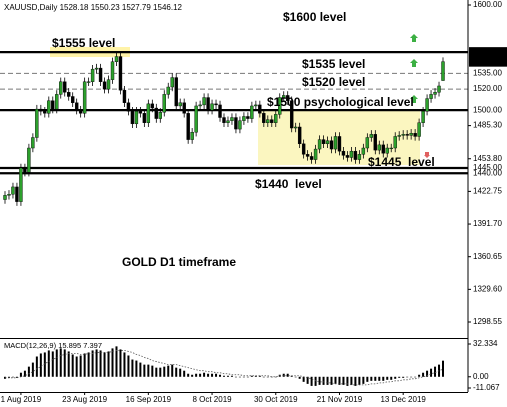  Describe the element at coordinates (333, 64) in the screenshot. I see `annotation: $1535 level` at that location.